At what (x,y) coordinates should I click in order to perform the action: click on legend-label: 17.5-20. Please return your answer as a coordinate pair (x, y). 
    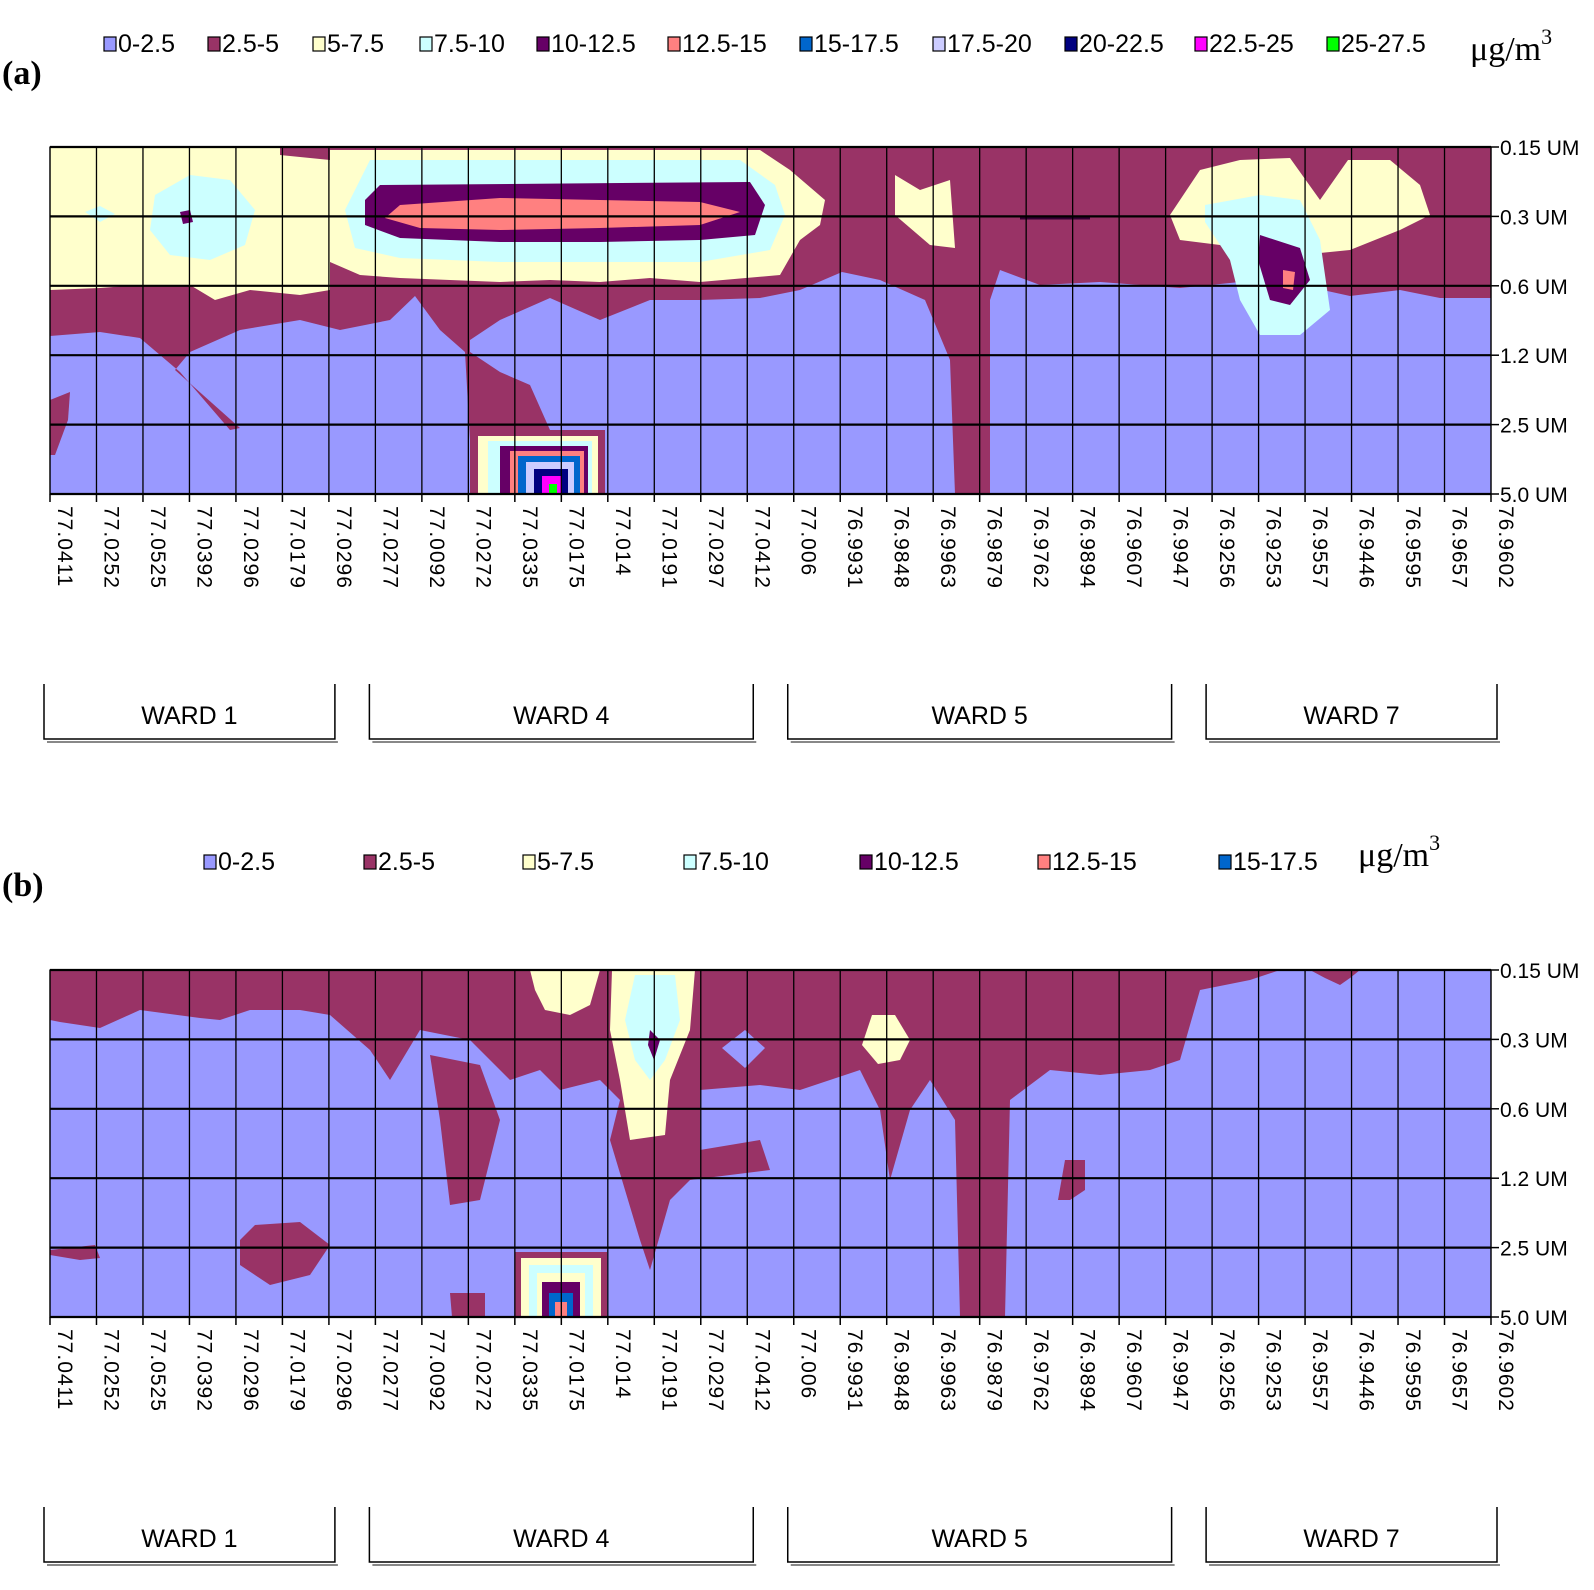
    Looking at the image, I should click on (989, 44).